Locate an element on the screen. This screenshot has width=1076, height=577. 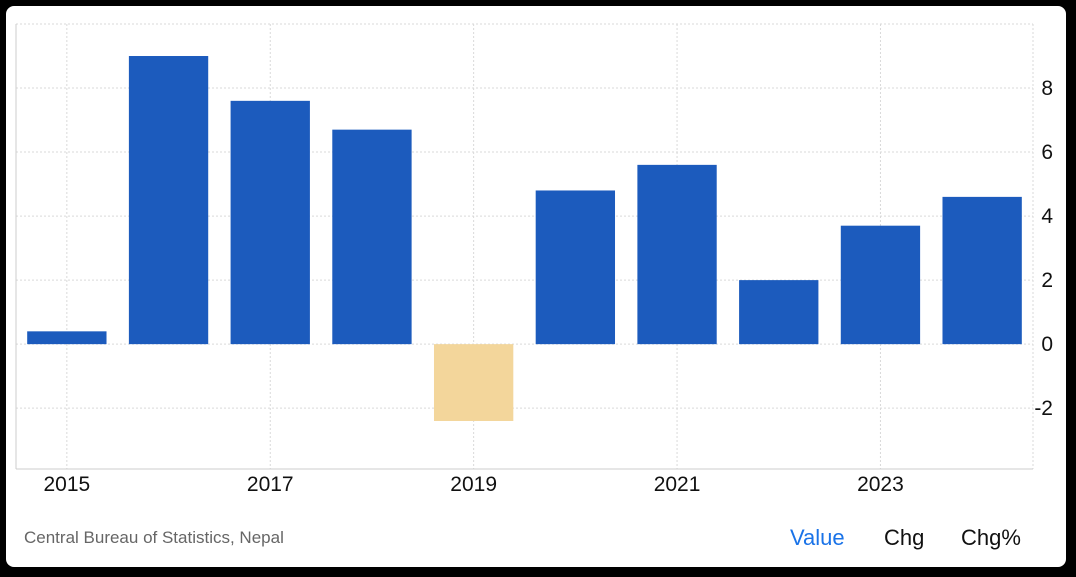
bar-2023 is located at coordinates (880, 285).